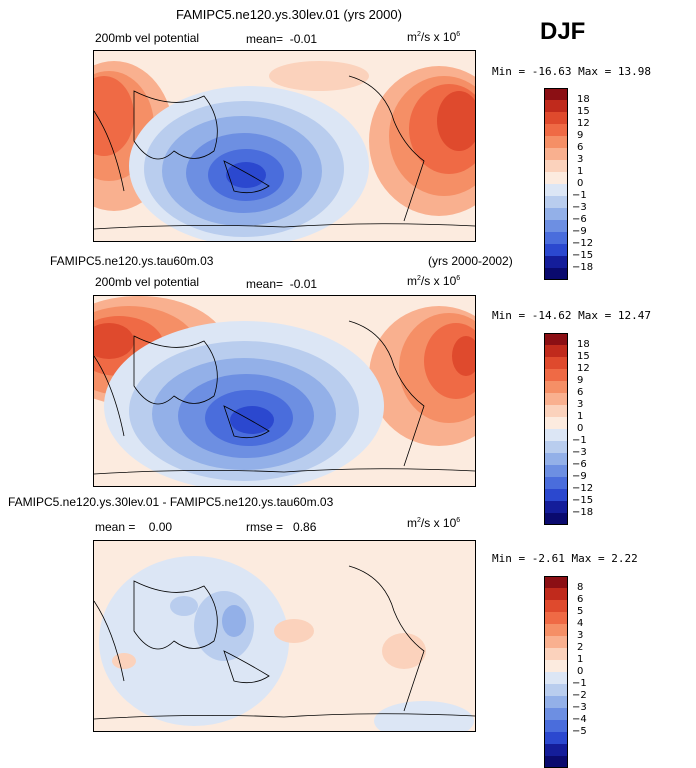 This screenshot has width=696, height=768. Describe the element at coordinates (265, 284) in the screenshot. I see `panel2-mean-label: mean=` at that location.